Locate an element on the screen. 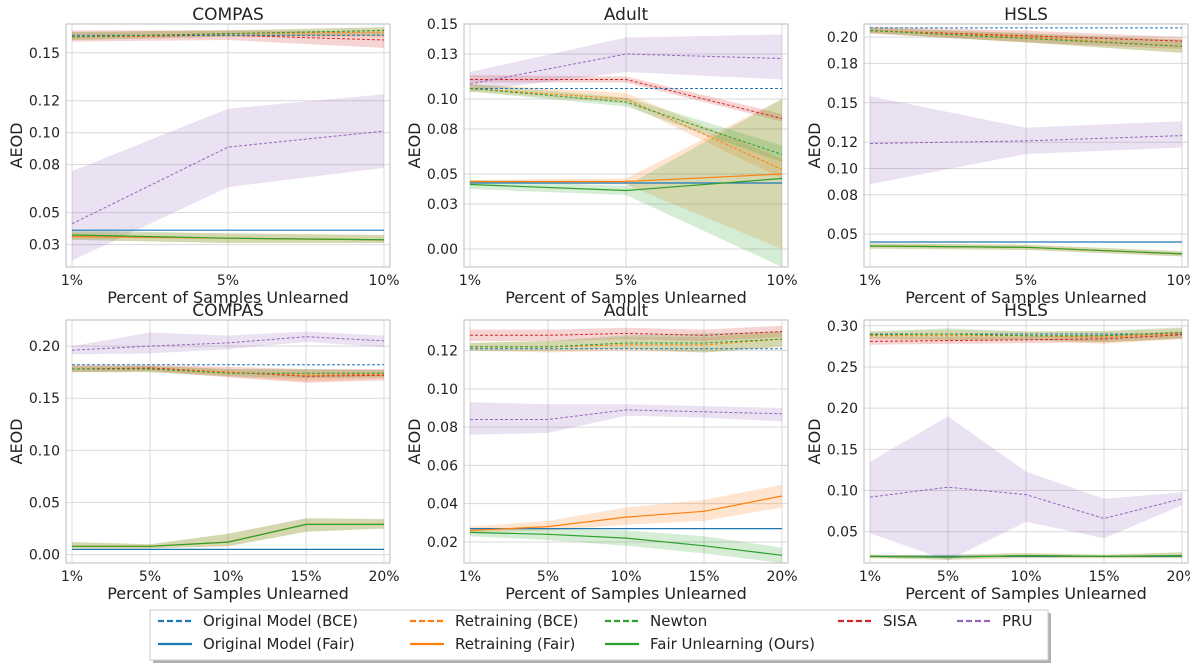 Image resolution: width=1190 pixels, height=664 pixels. y-tick-label: 0.20 is located at coordinates (842, 38).